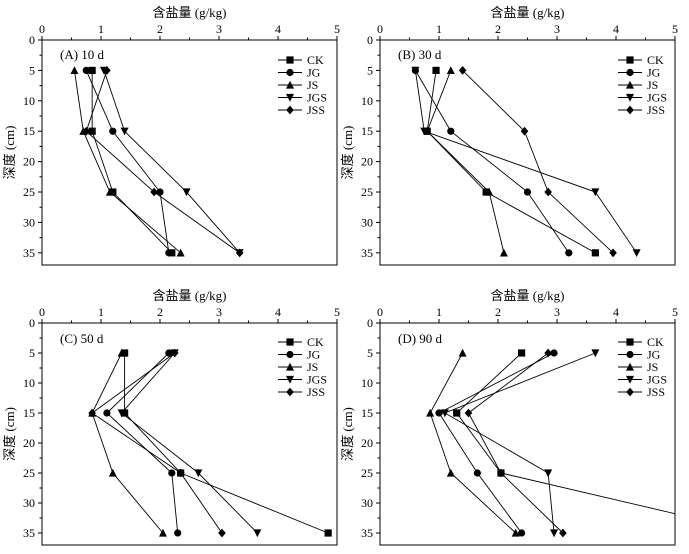 This screenshot has width=689, height=554. I want to click on legend-marker-js, so click(630, 366).